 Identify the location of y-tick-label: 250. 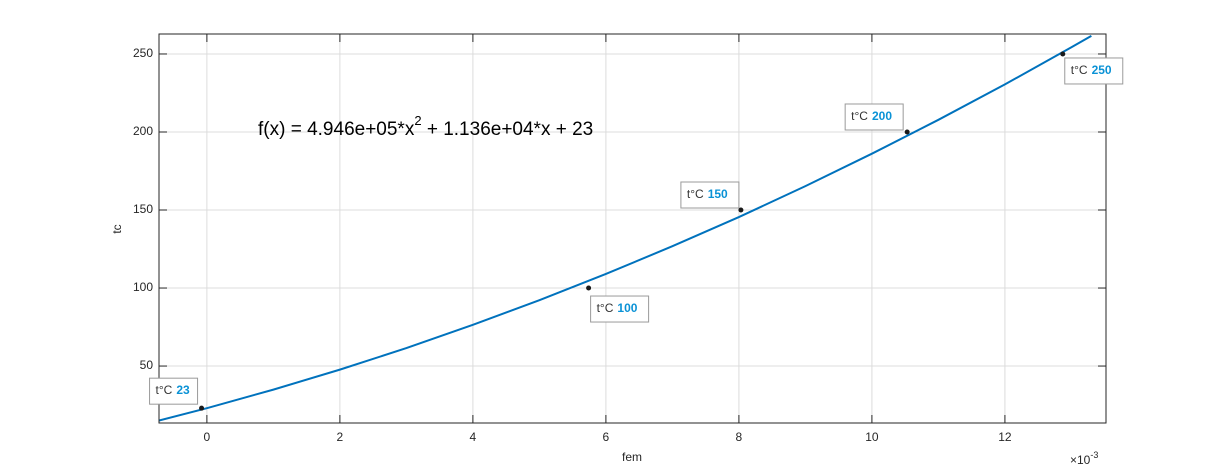
(143, 53).